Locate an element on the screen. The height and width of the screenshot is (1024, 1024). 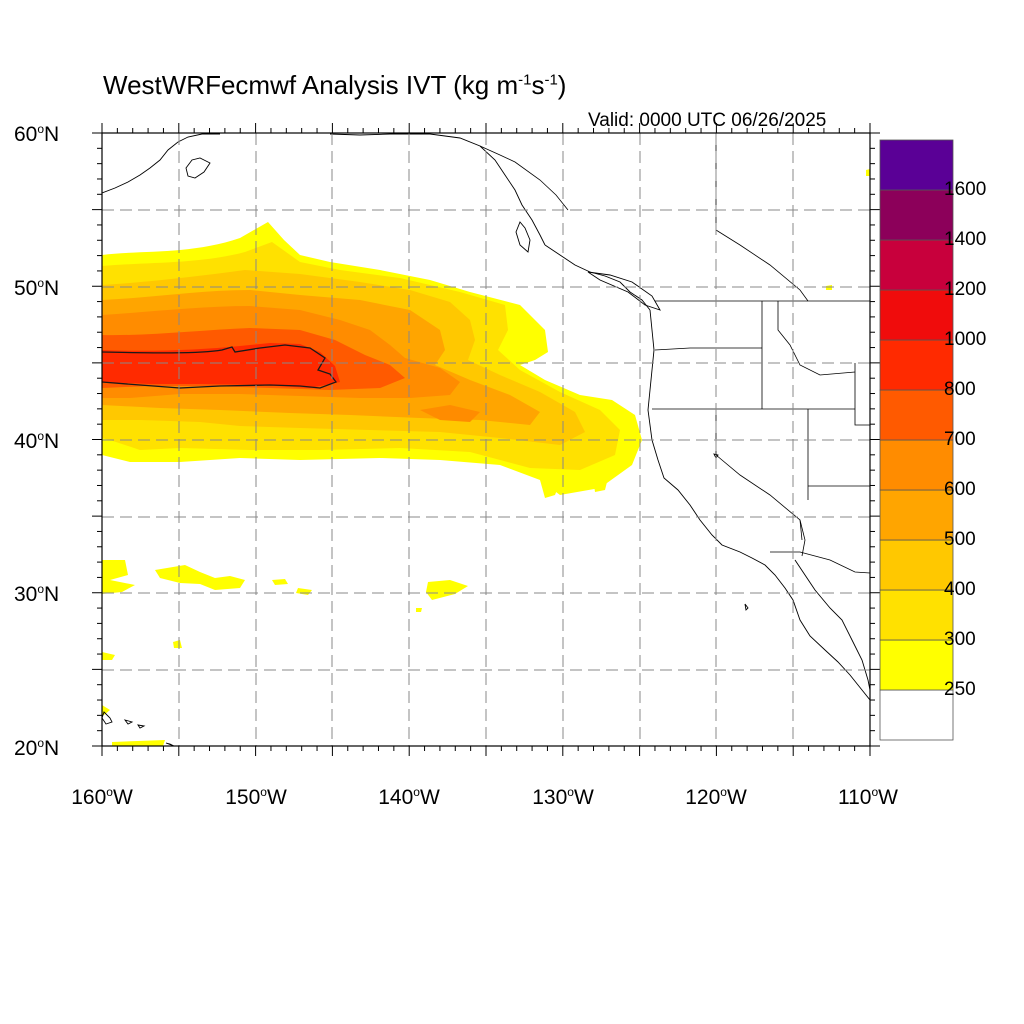
hawaii-big-island is located at coordinates (107, 718).